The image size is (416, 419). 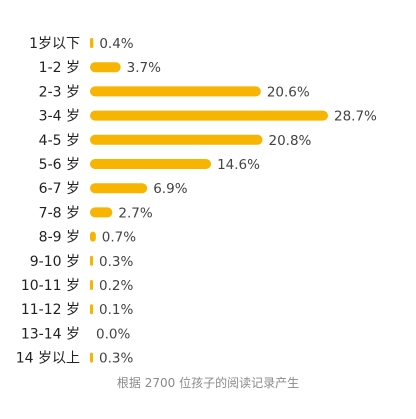 What do you see at coordinates (170, 189) in the screenshot?
I see `value-label: 6.9%` at bounding box center [170, 189].